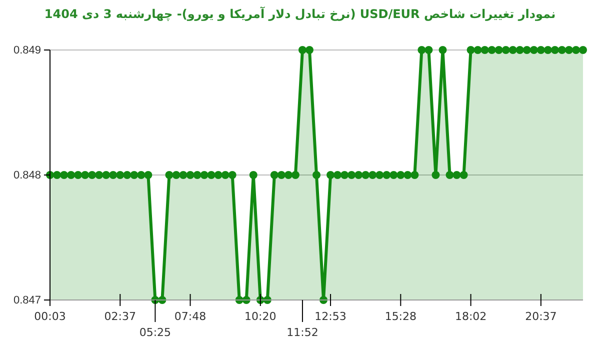  What do you see at coordinates (400, 316) in the screenshot?
I see `x-tick-label: 15:28` at bounding box center [400, 316].